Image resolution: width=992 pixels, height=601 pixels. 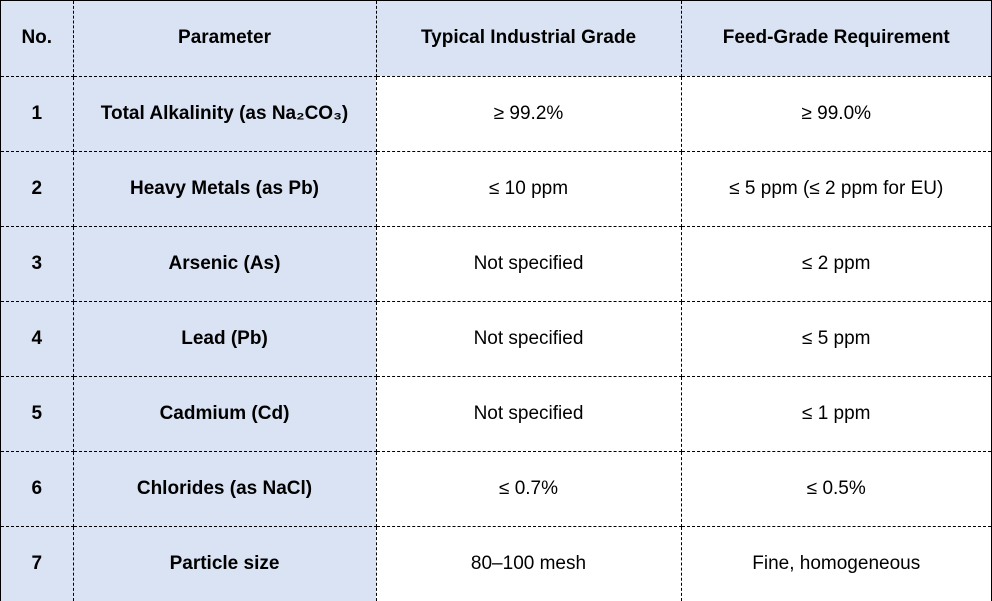 What do you see at coordinates (528, 39) in the screenshot?
I see `header-industrial-grade: Typical Industrial Grade` at bounding box center [528, 39].